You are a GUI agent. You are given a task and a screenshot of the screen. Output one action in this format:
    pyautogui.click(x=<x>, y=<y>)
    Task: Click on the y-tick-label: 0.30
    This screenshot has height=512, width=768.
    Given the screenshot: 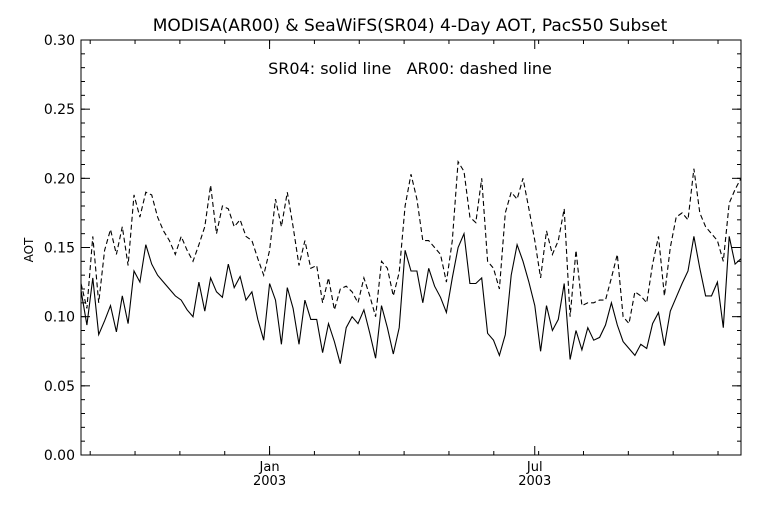 What is the action you would take?
    pyautogui.click(x=59, y=41)
    